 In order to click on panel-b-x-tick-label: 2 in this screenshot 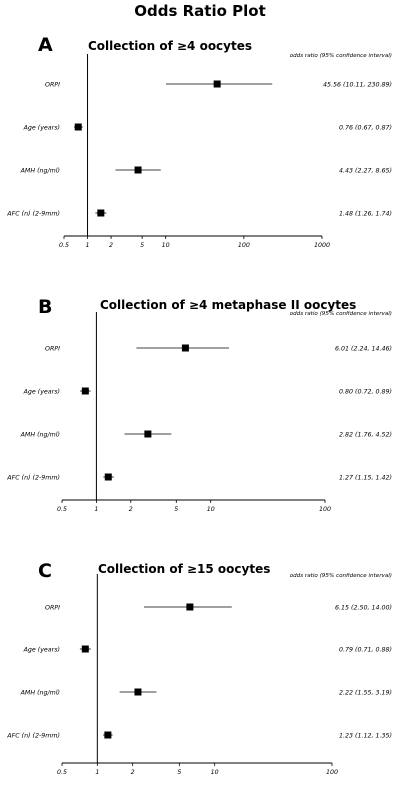, I will do `click(131, 509)`.